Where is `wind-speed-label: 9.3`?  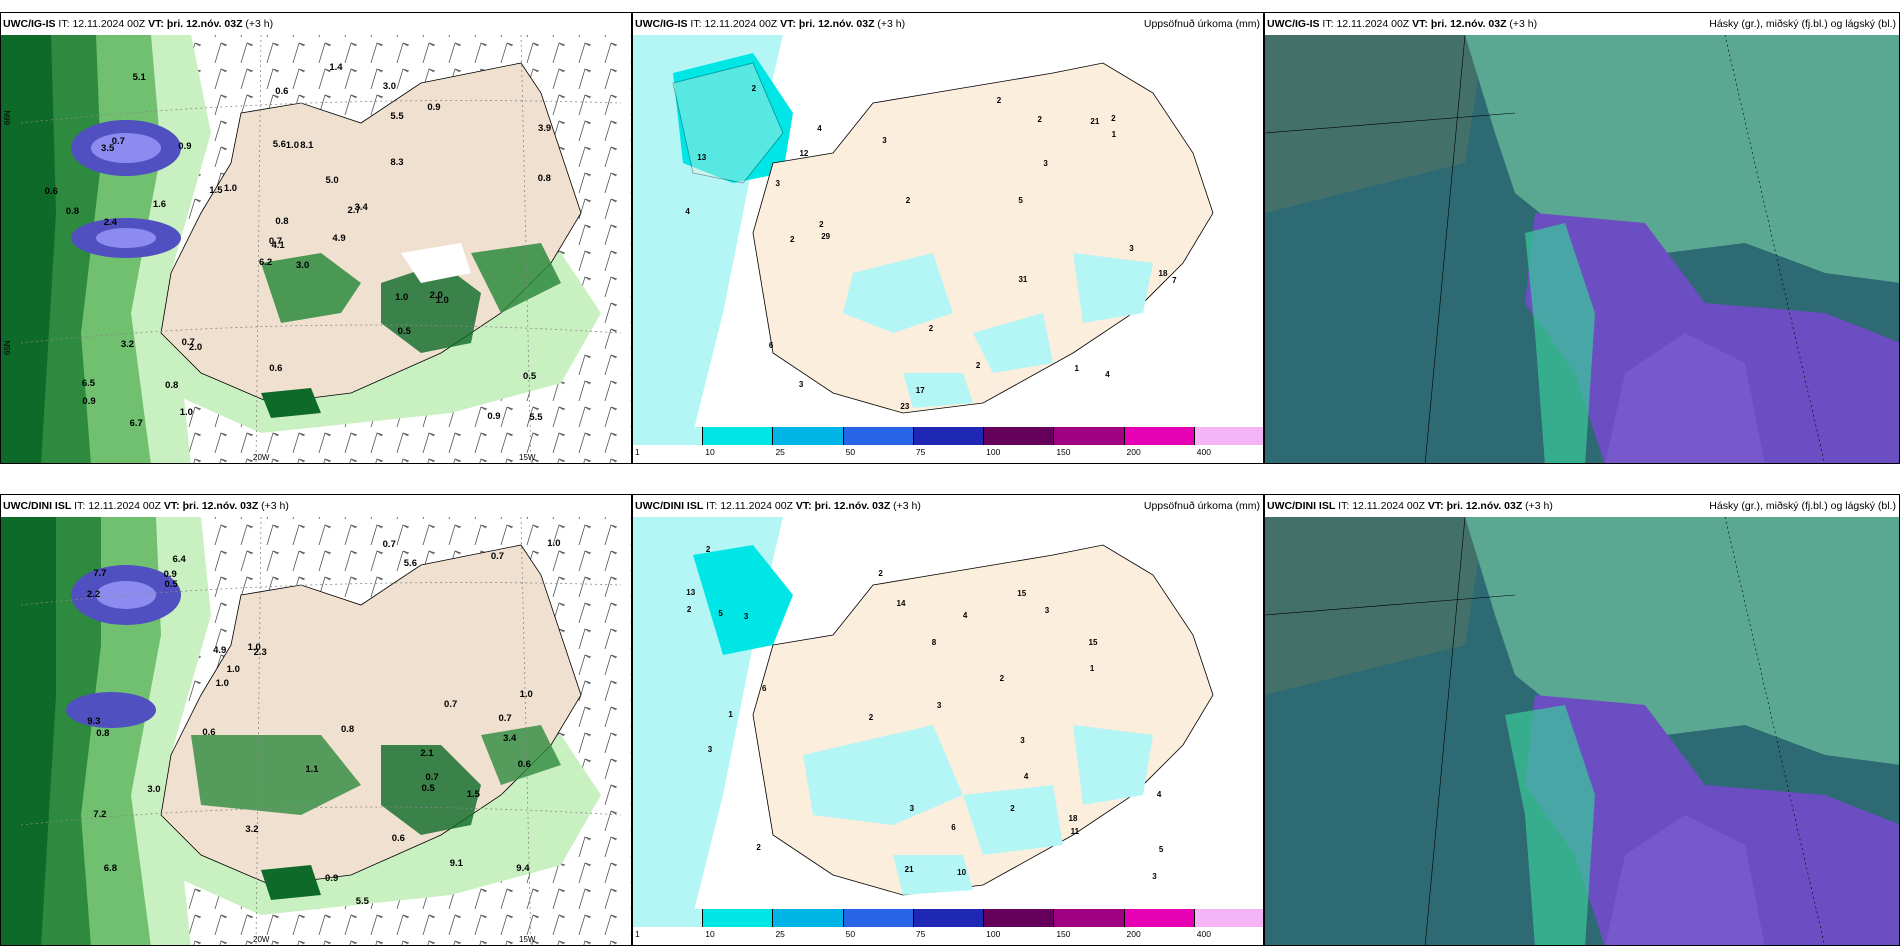 wind-speed-label: 9.3 is located at coordinates (94, 721).